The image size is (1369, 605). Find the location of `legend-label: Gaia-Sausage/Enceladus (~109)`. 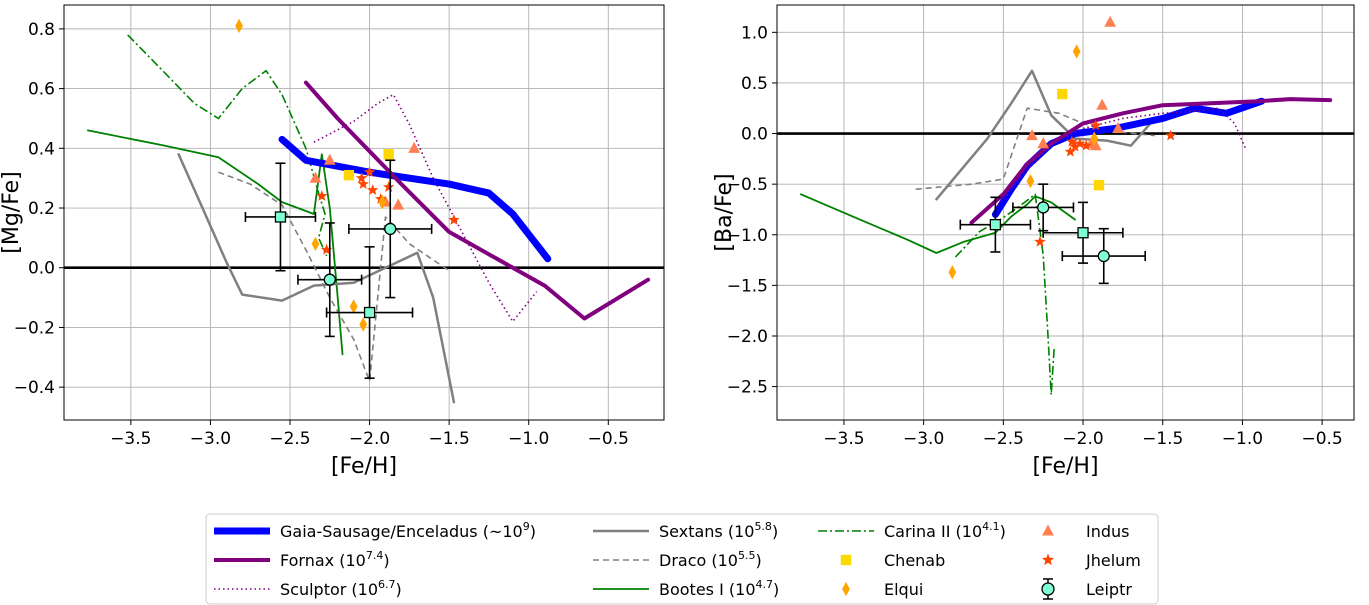

legend-label: Gaia-Sausage/Enceladus (~109) is located at coordinates (408, 530).